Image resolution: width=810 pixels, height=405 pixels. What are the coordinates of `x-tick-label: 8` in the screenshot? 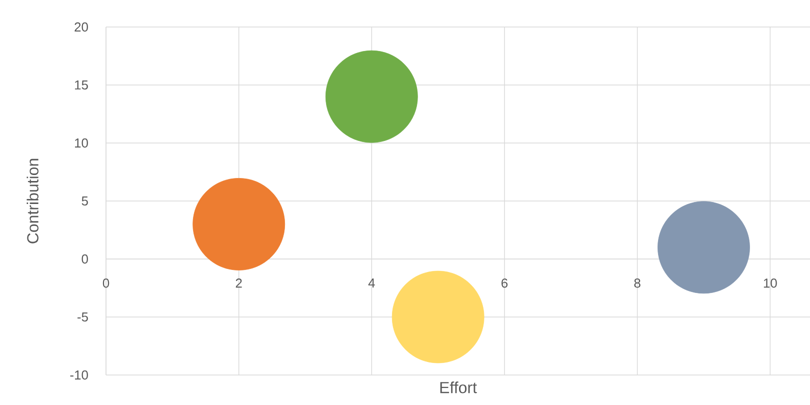 It's located at (637, 283).